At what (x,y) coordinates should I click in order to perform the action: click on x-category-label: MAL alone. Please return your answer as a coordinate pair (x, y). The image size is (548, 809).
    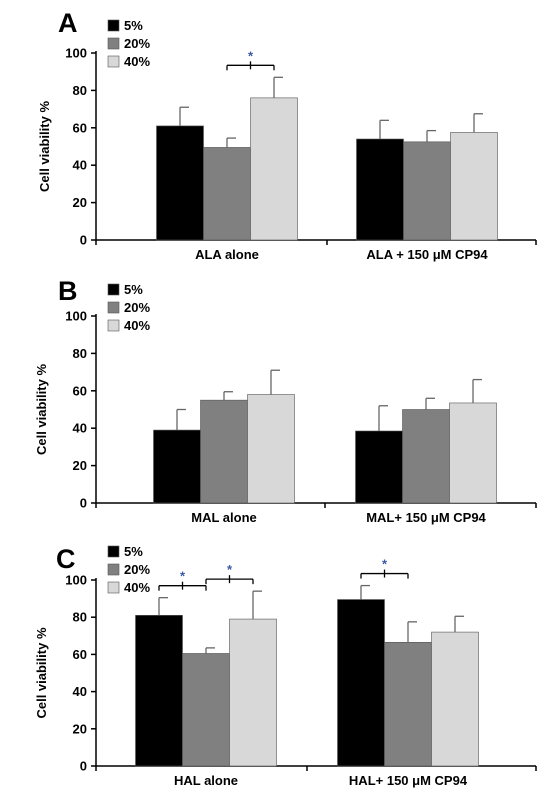
    Looking at the image, I should click on (224, 517).